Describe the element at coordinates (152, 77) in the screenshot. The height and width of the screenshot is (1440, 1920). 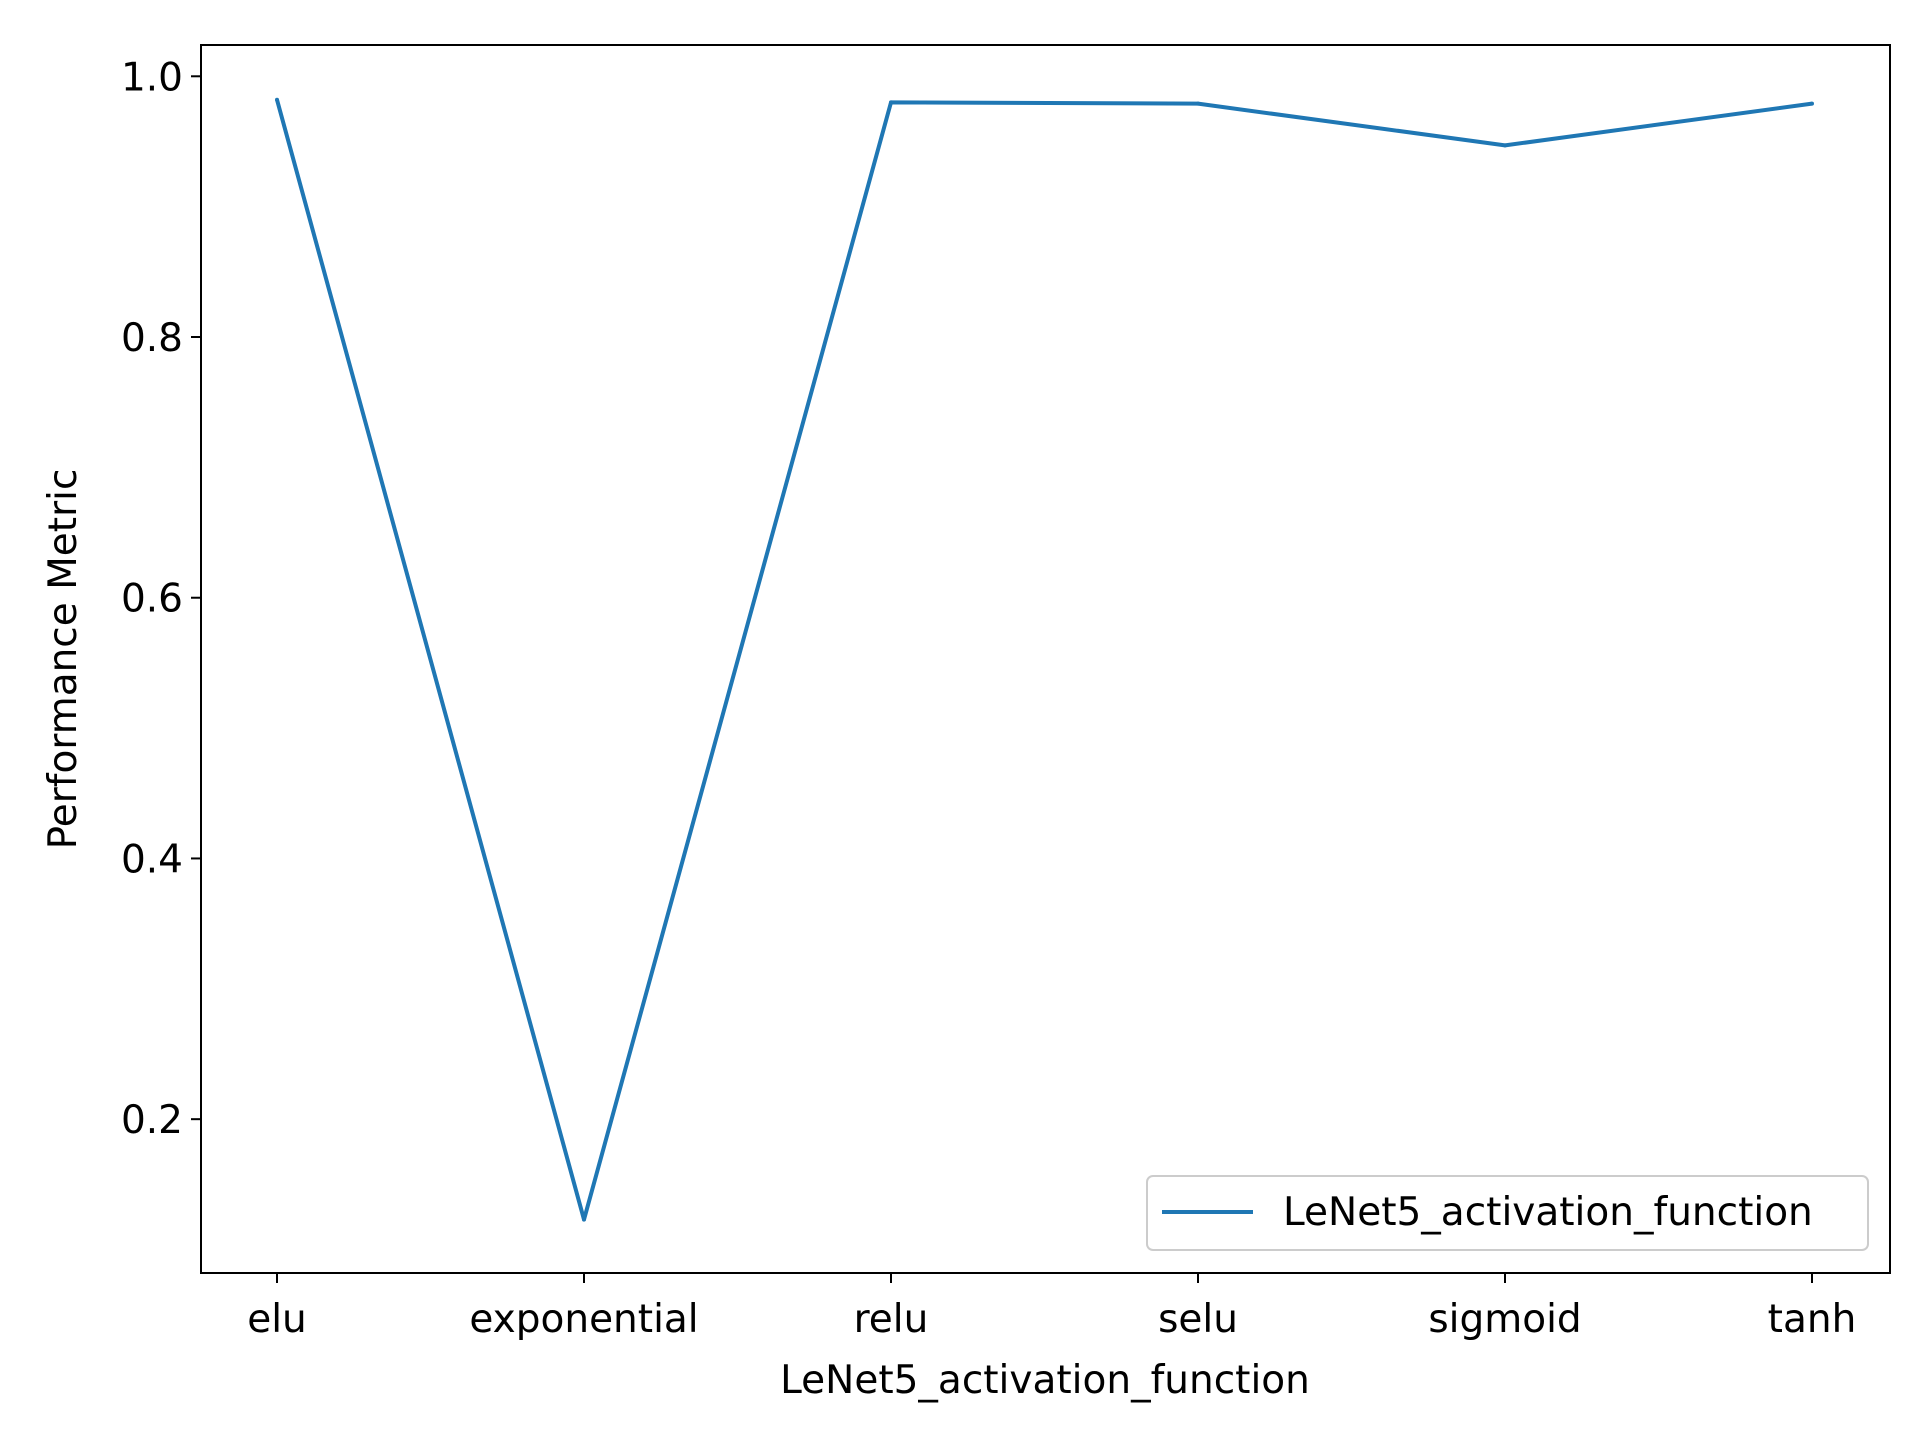
I see `y-tick-label: 1.0` at that location.